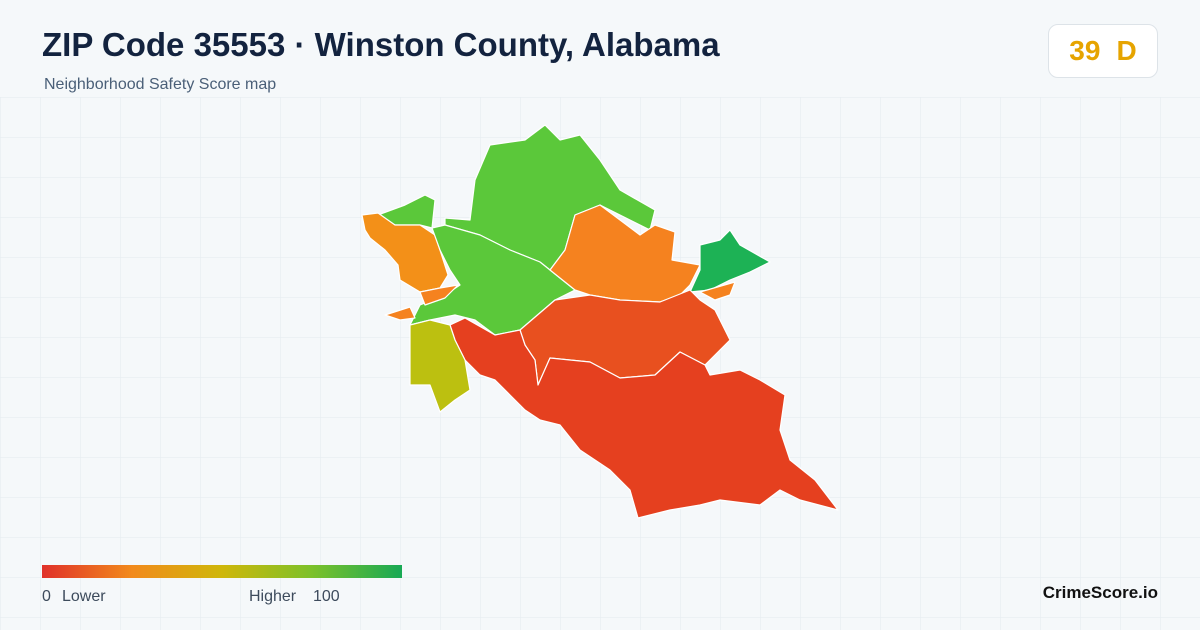 The image size is (1200, 630). What do you see at coordinates (381, 44) in the screenshot?
I see `title: ZIP Code 35553 · Winston County, Alabama` at bounding box center [381, 44].